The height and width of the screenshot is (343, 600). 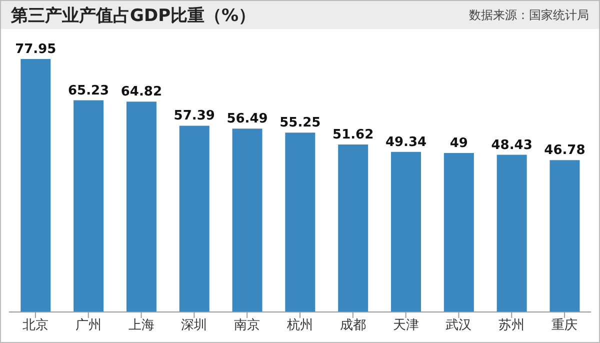 I want to click on x-tick-label: 武汉, so click(x=459, y=326).